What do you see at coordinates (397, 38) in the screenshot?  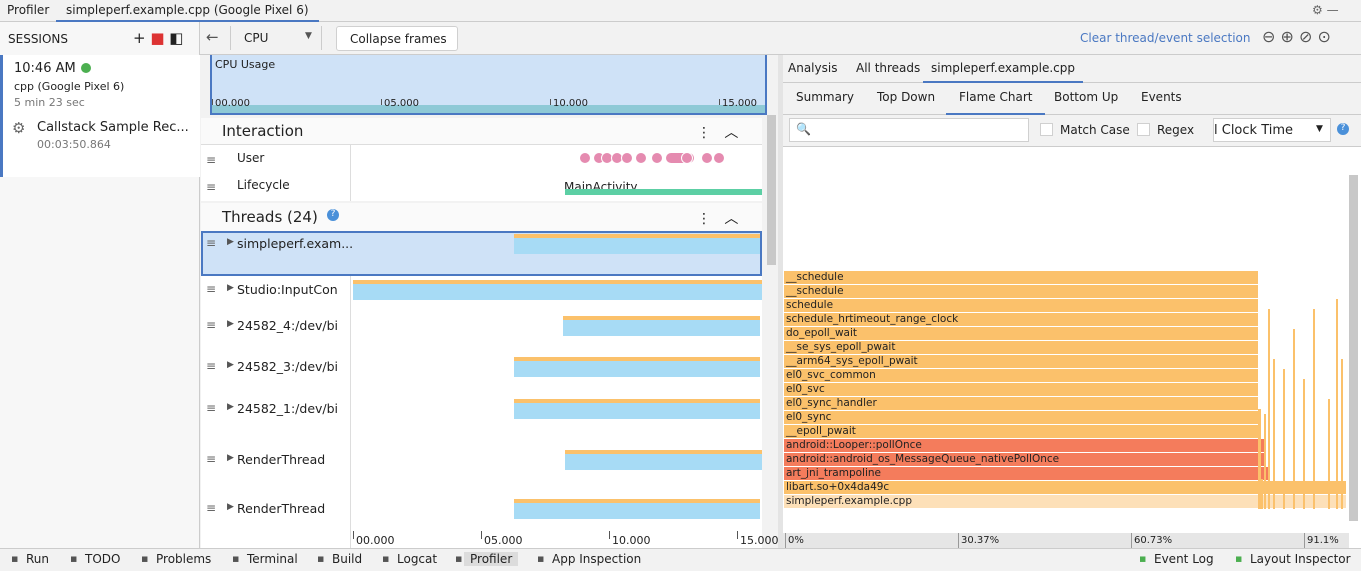 I see `collapse-button: Collapse frames` at bounding box center [397, 38].